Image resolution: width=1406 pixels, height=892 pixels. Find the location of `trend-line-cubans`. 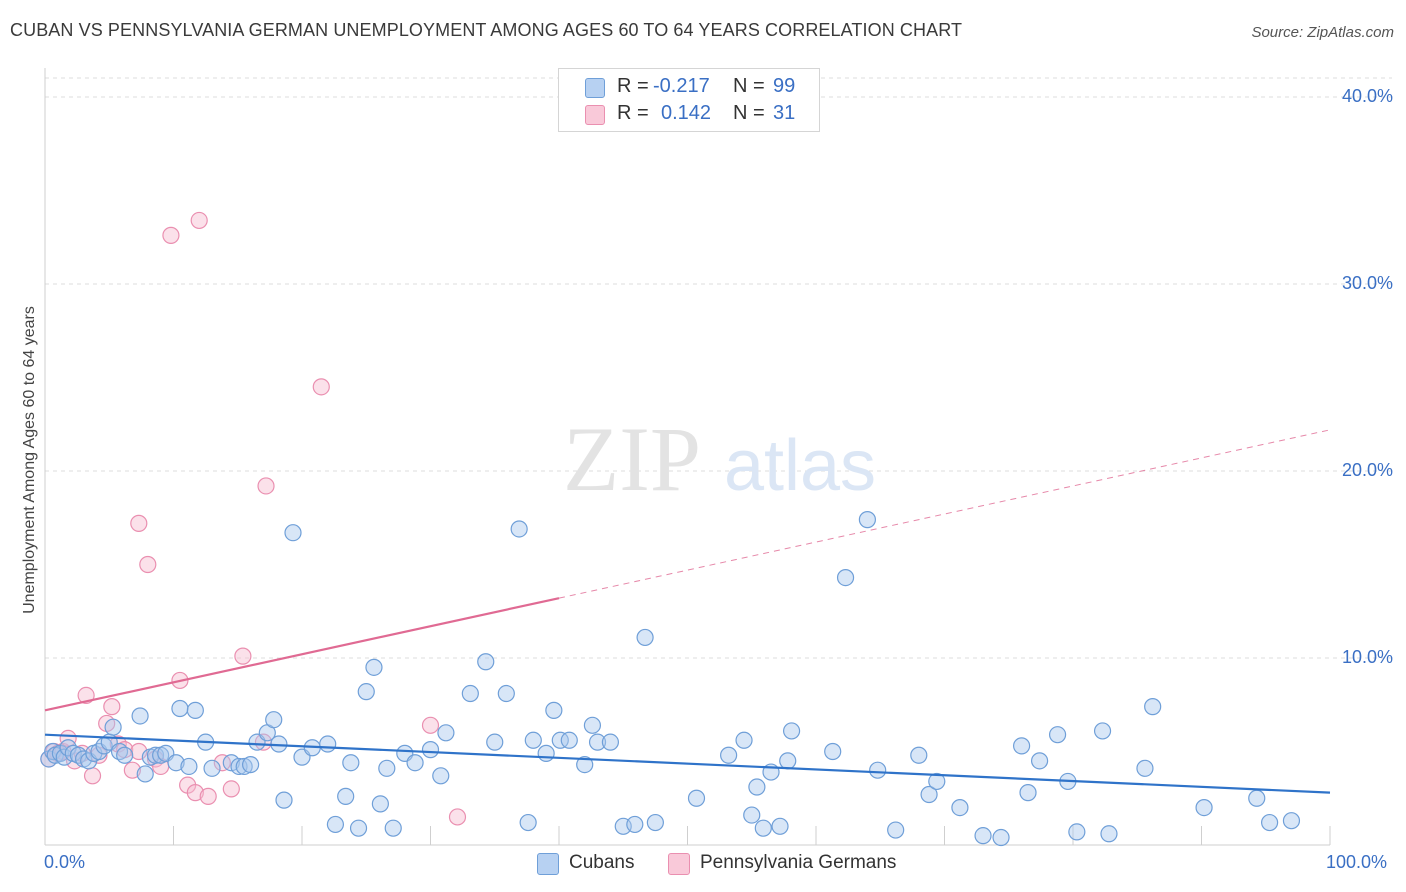

trend-line-cubans is located at coordinates (687, 763).